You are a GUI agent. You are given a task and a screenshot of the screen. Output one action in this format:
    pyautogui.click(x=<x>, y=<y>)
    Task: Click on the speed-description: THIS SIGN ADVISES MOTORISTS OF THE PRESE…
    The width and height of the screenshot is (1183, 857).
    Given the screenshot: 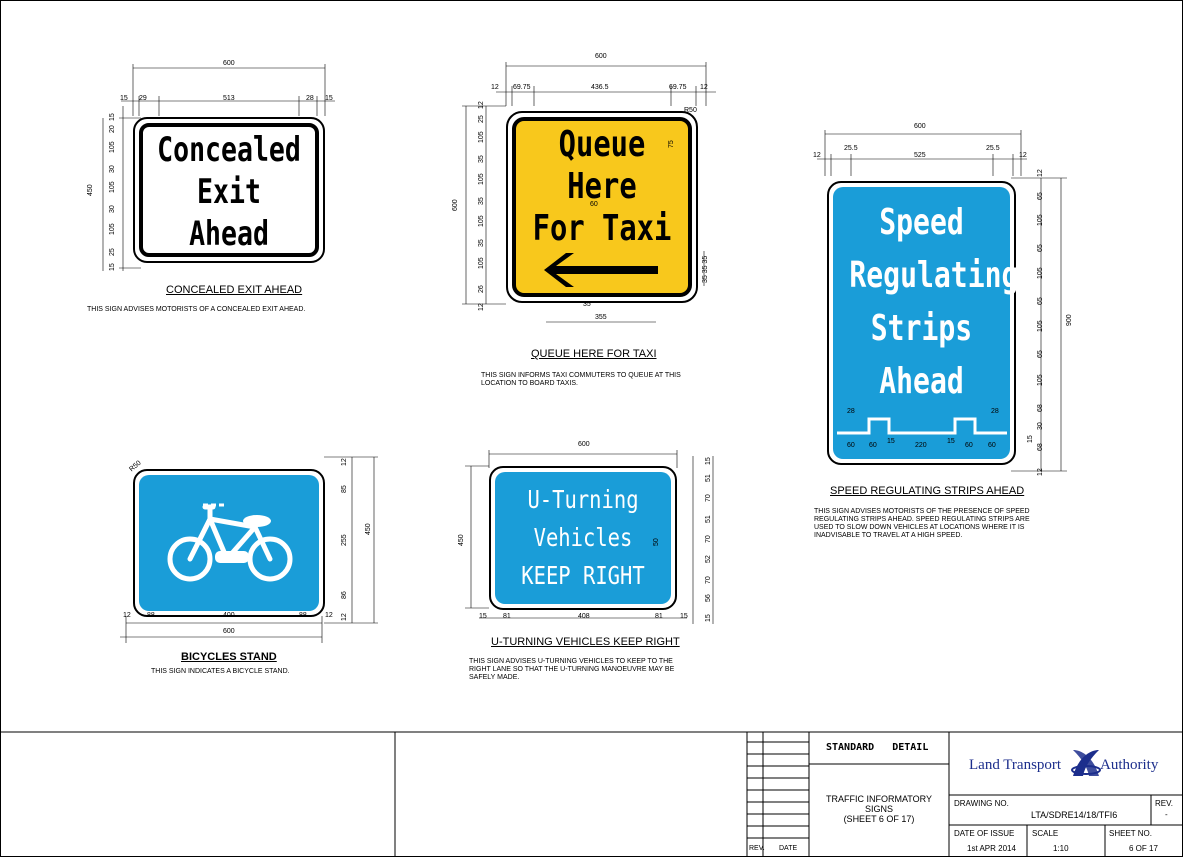 What is the action you would take?
    pyautogui.click(x=922, y=524)
    